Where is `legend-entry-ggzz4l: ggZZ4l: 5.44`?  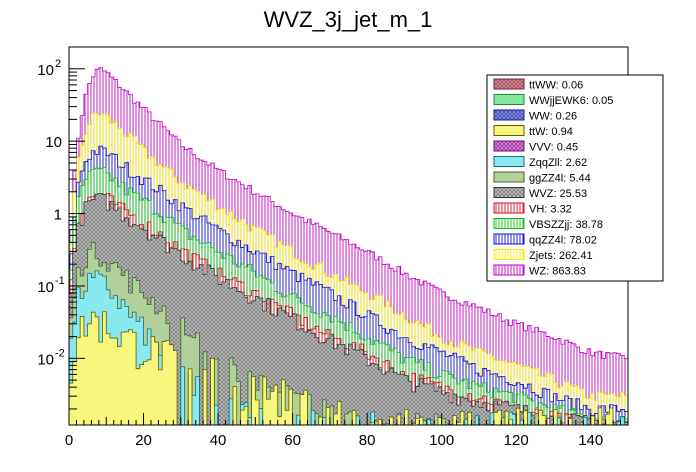
legend-entry-ggzz4l: ggZZ4l: 5.44 is located at coordinates (542, 178).